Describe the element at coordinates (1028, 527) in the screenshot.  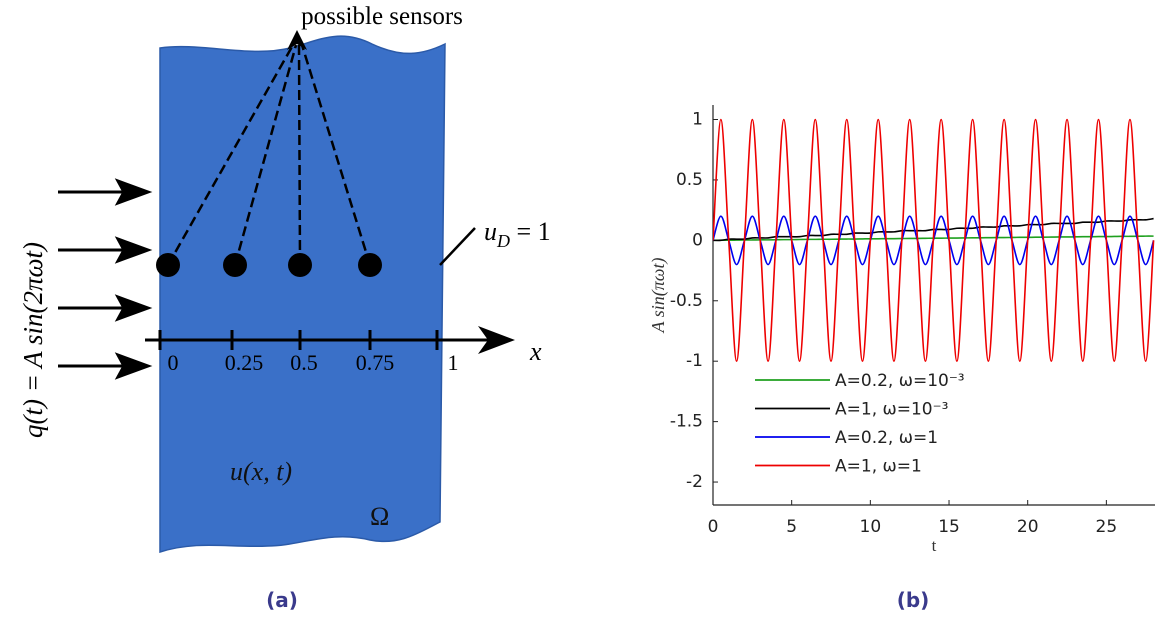
I see `x-tick-label: 20` at that location.